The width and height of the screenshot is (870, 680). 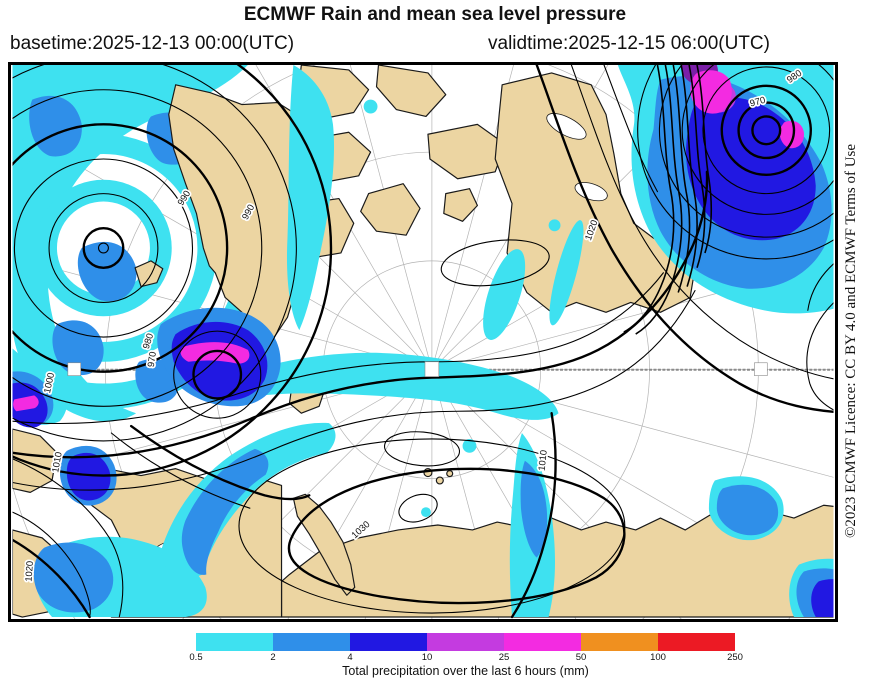 What do you see at coordinates (196, 657) in the screenshot?
I see `legend-tick-0.5: 0.5` at bounding box center [196, 657].